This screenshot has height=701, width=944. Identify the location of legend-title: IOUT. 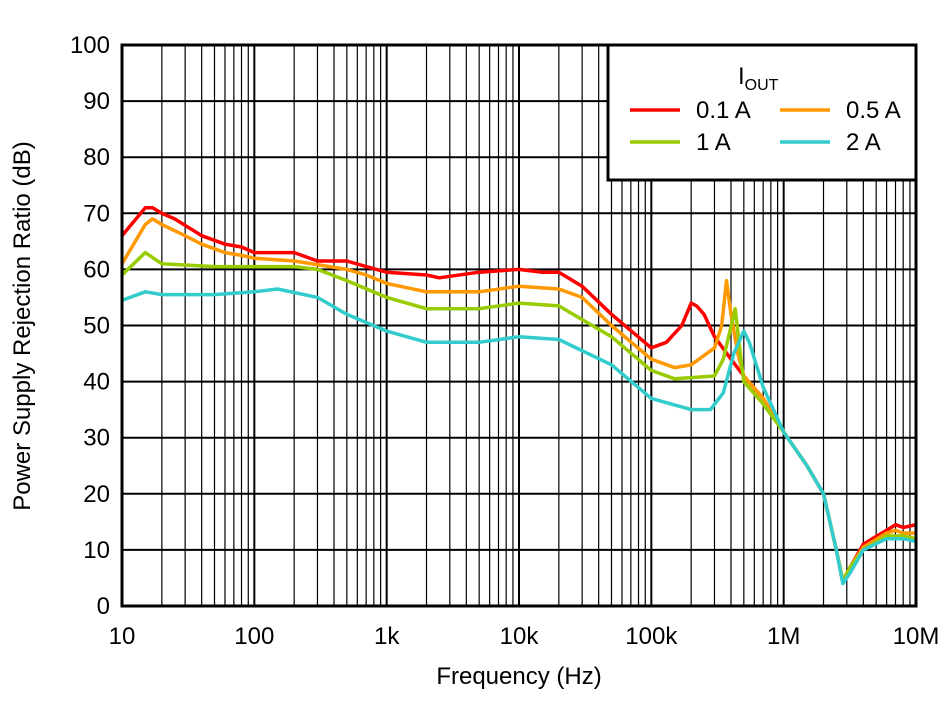
(758, 78).